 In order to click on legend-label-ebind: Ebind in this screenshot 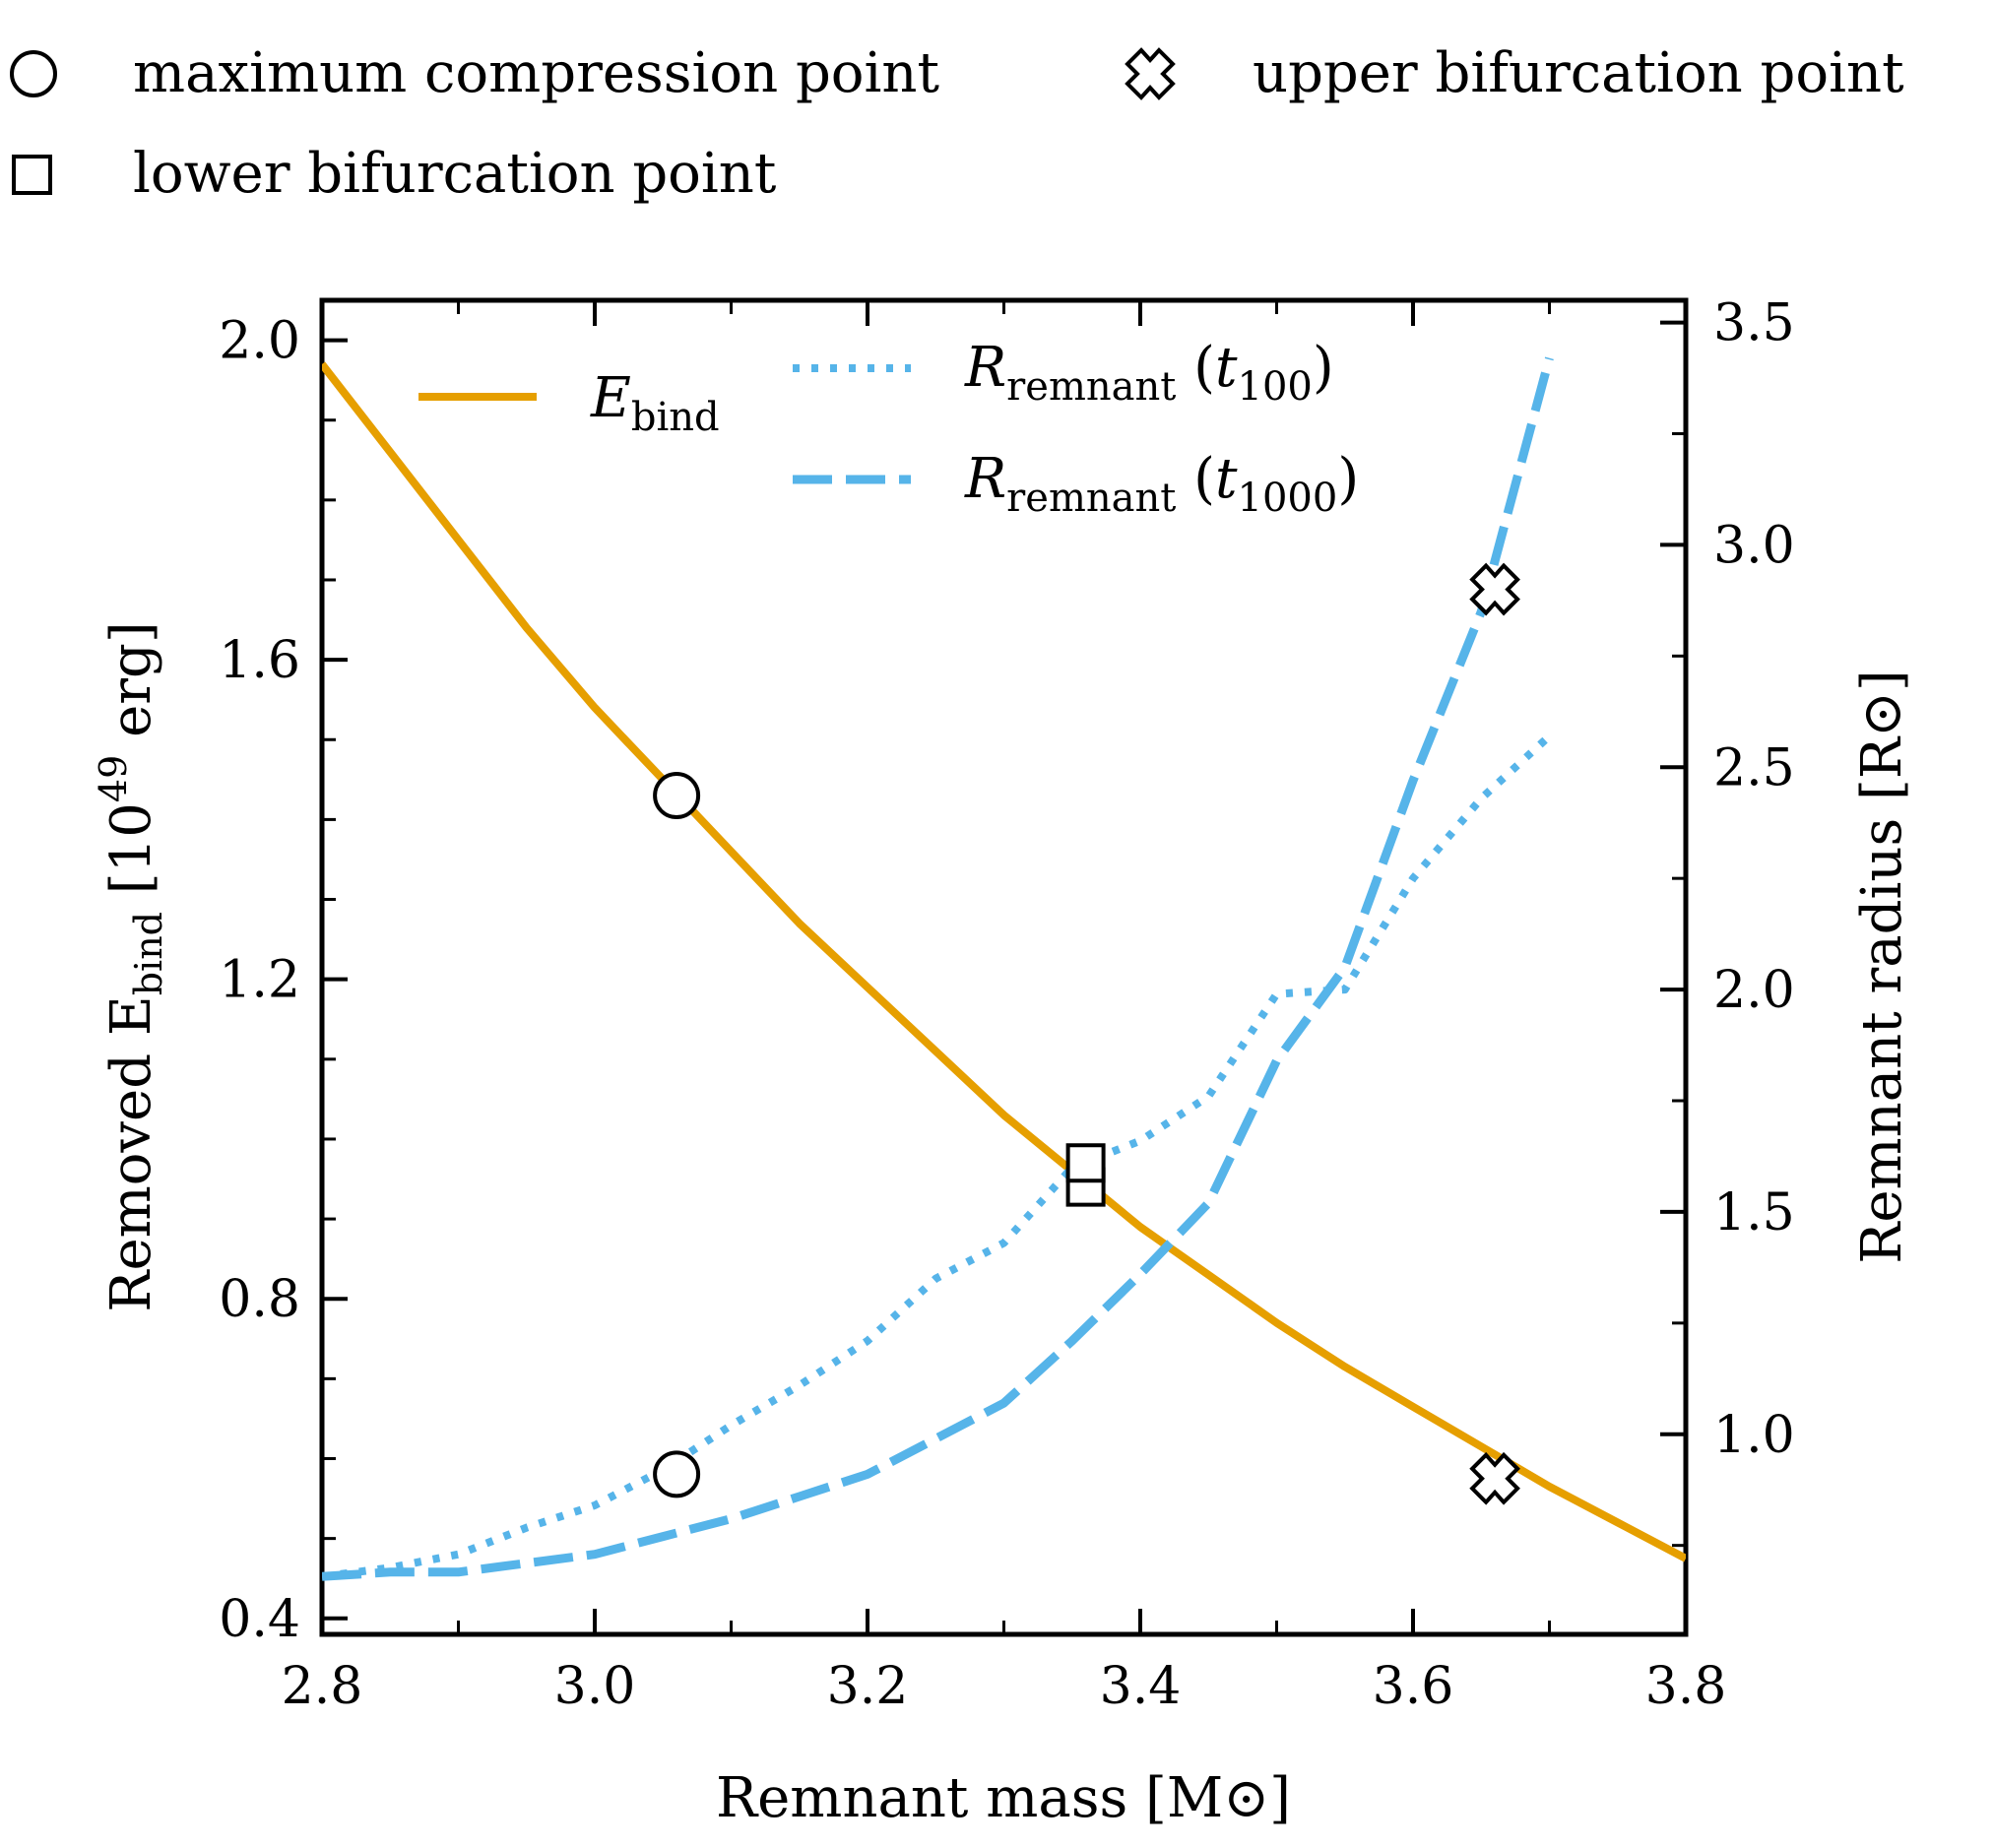, I will do `click(655, 403)`.